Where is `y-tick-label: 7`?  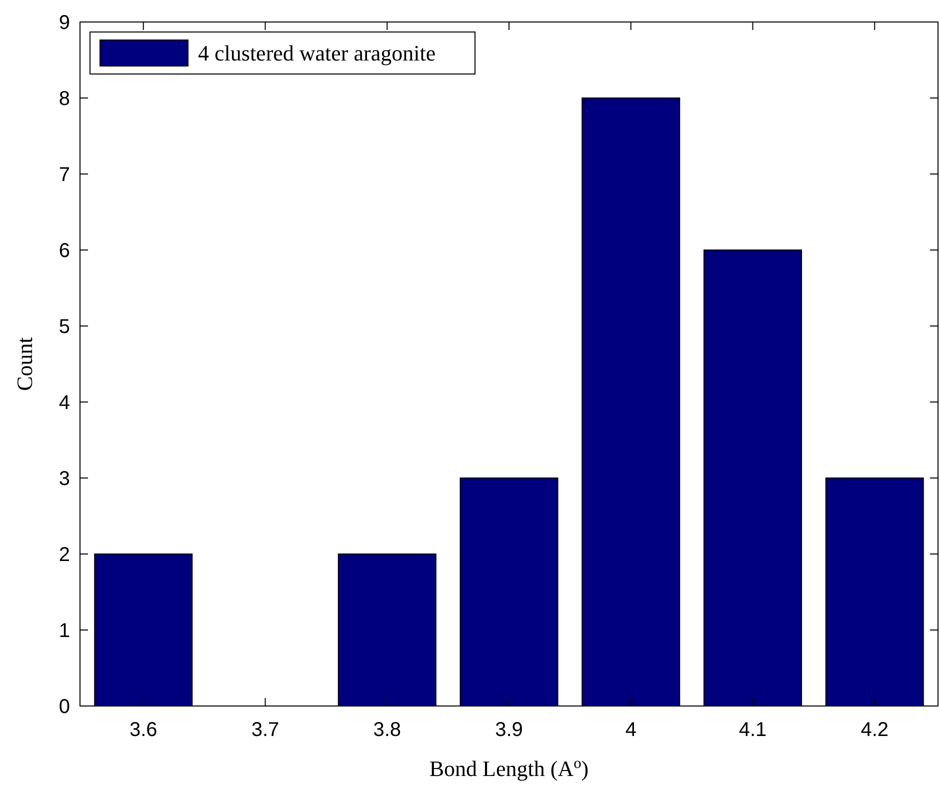 y-tick-label: 7 is located at coordinates (64, 175).